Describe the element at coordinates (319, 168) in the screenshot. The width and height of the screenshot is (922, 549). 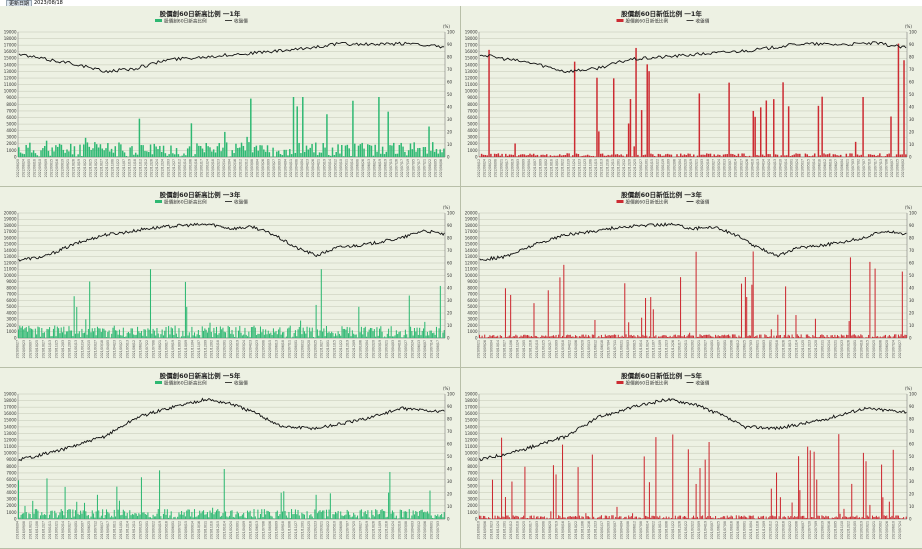
I see `x-tick-label: 2023/04/21` at that location.